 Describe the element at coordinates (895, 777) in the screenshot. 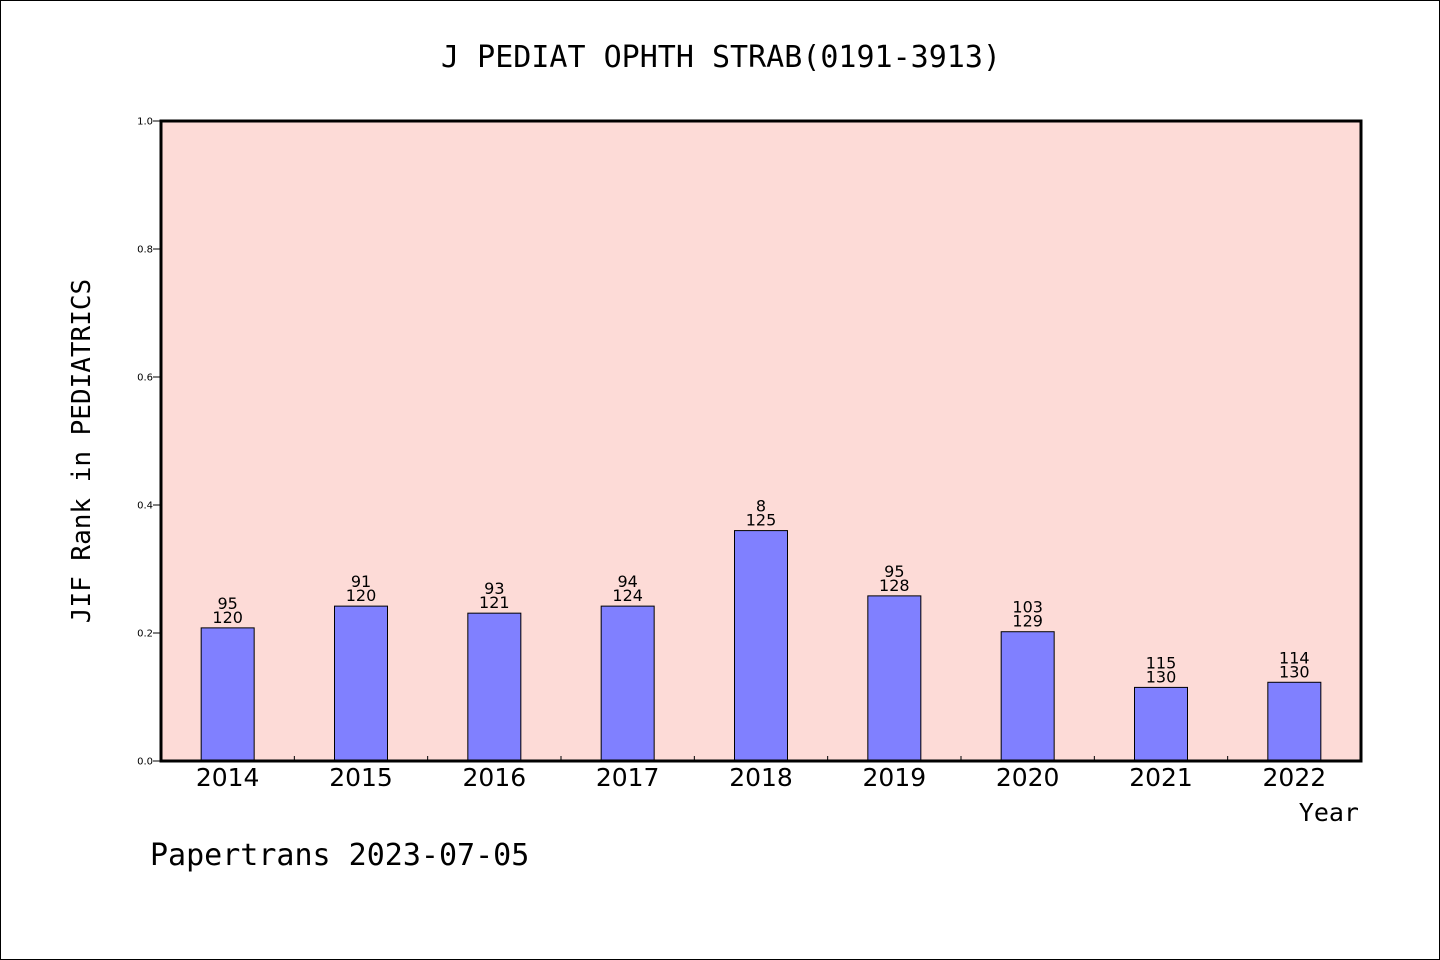

I see `x-tick-label: 2019` at that location.